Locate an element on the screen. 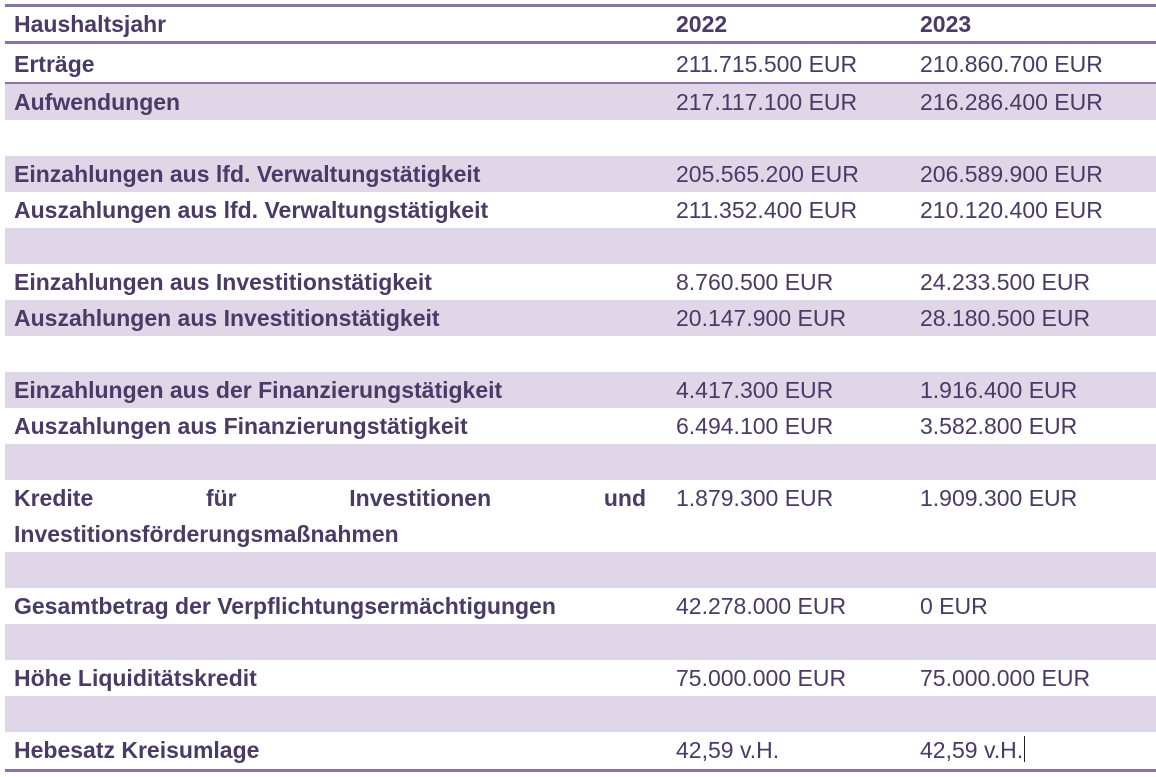  row-value-2022: 217.117.100 EUR is located at coordinates (767, 102).